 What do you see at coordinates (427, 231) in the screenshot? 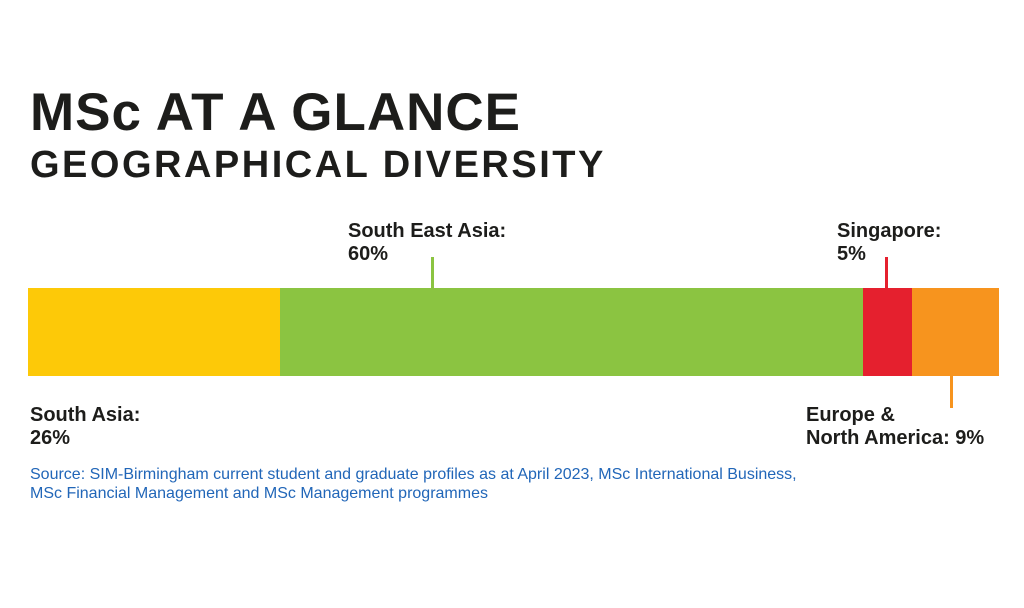
I see `label-south-east-asia-name: South East Asia:` at bounding box center [427, 231].